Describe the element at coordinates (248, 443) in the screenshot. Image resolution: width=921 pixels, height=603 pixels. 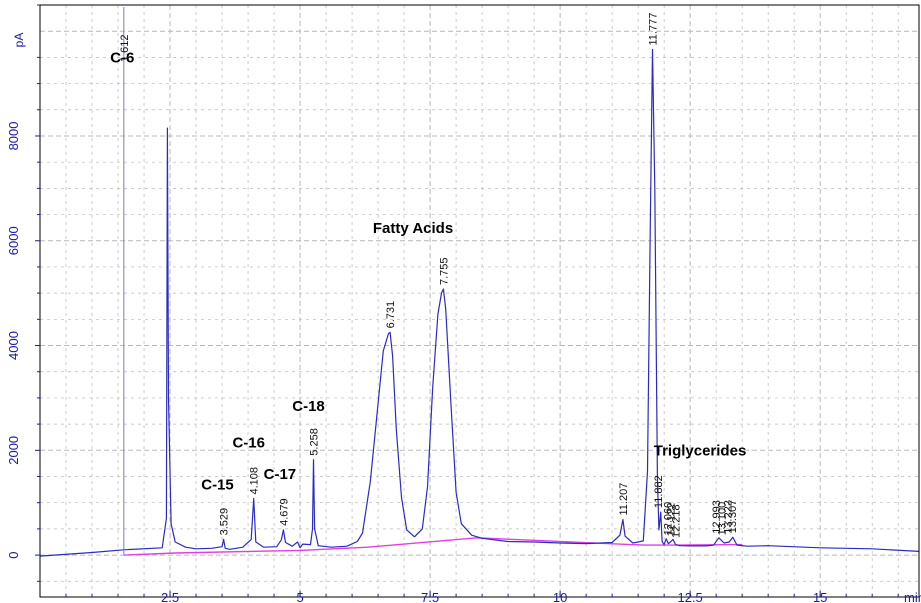
I see `annotation-label: C-16` at that location.